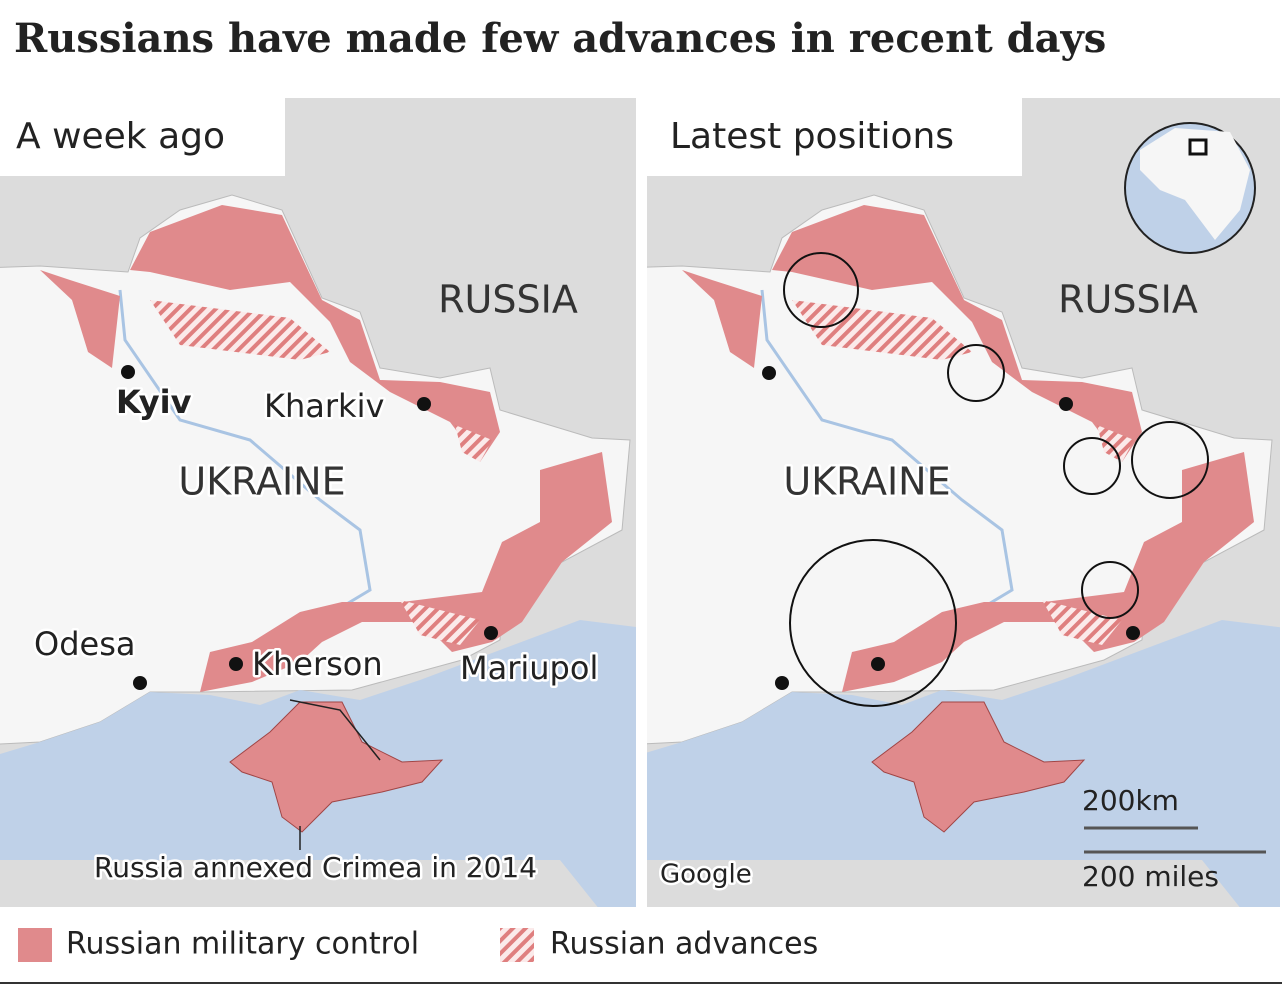 Image resolution: width=1282 pixels, height=986 pixels. Describe the element at coordinates (1130, 800) in the screenshot. I see `scale-label: 200km` at that location.